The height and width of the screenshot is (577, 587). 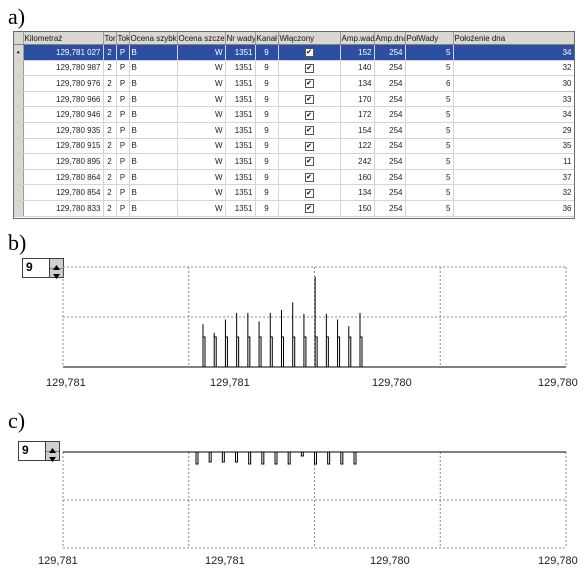 What do you see at coordinates (240, 38) in the screenshot?
I see `column-header: Nr wady` at bounding box center [240, 38].